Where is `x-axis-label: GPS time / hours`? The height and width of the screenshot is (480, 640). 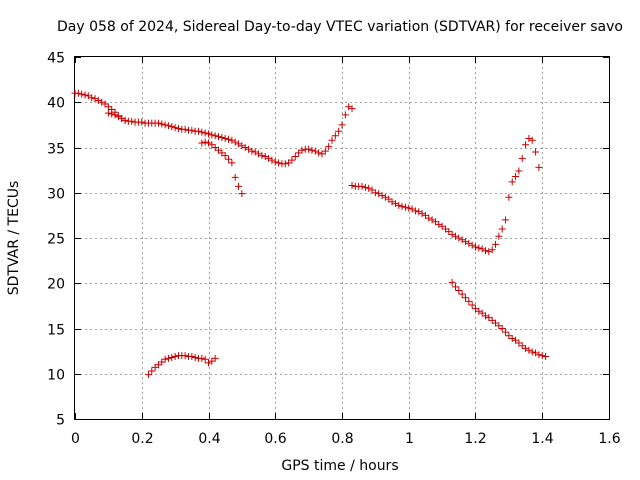 x-axis-label: GPS time / hours is located at coordinates (339, 466).